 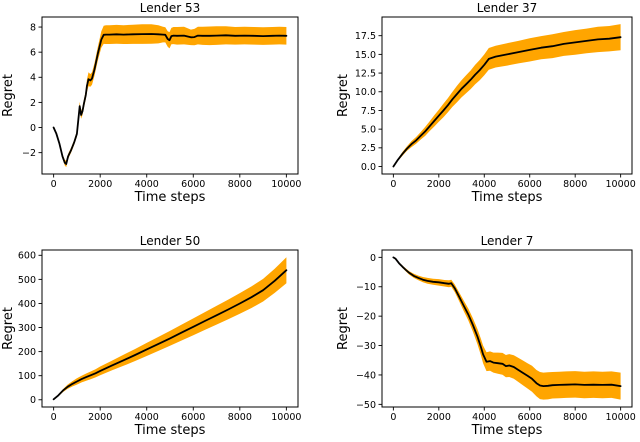 What do you see at coordinates (368, 111) in the screenshot?
I see `y-tick-label: 7.5` at bounding box center [368, 111].